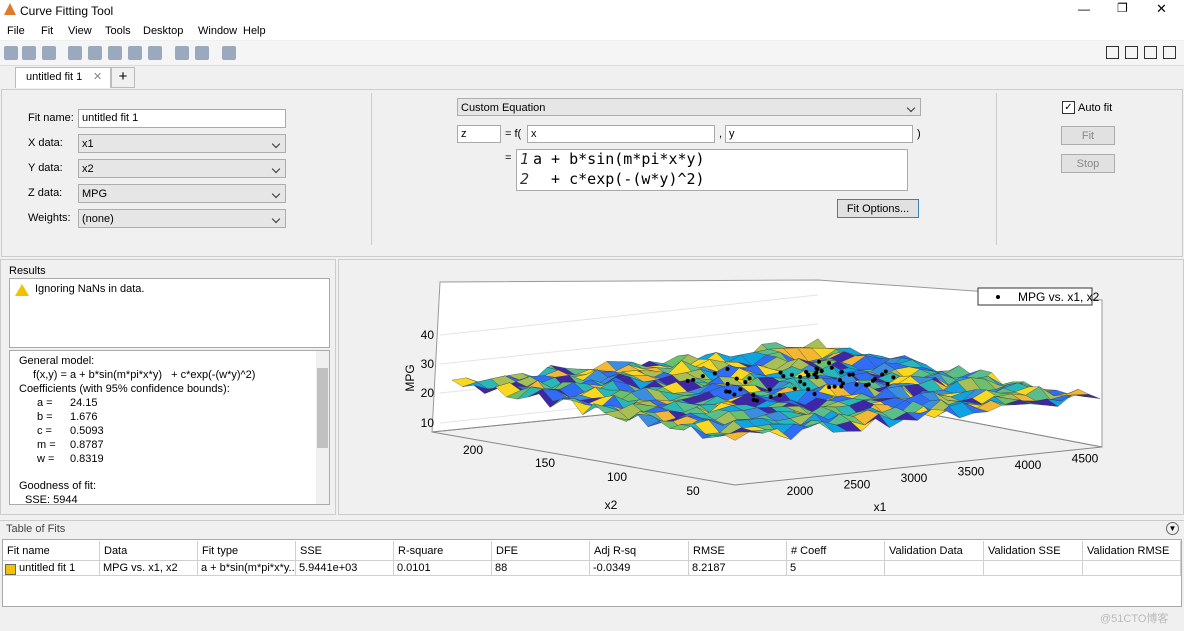 The height and width of the screenshot is (631, 1184). Describe the element at coordinates (1088, 163) in the screenshot. I see `stop-button: Stop` at that location.